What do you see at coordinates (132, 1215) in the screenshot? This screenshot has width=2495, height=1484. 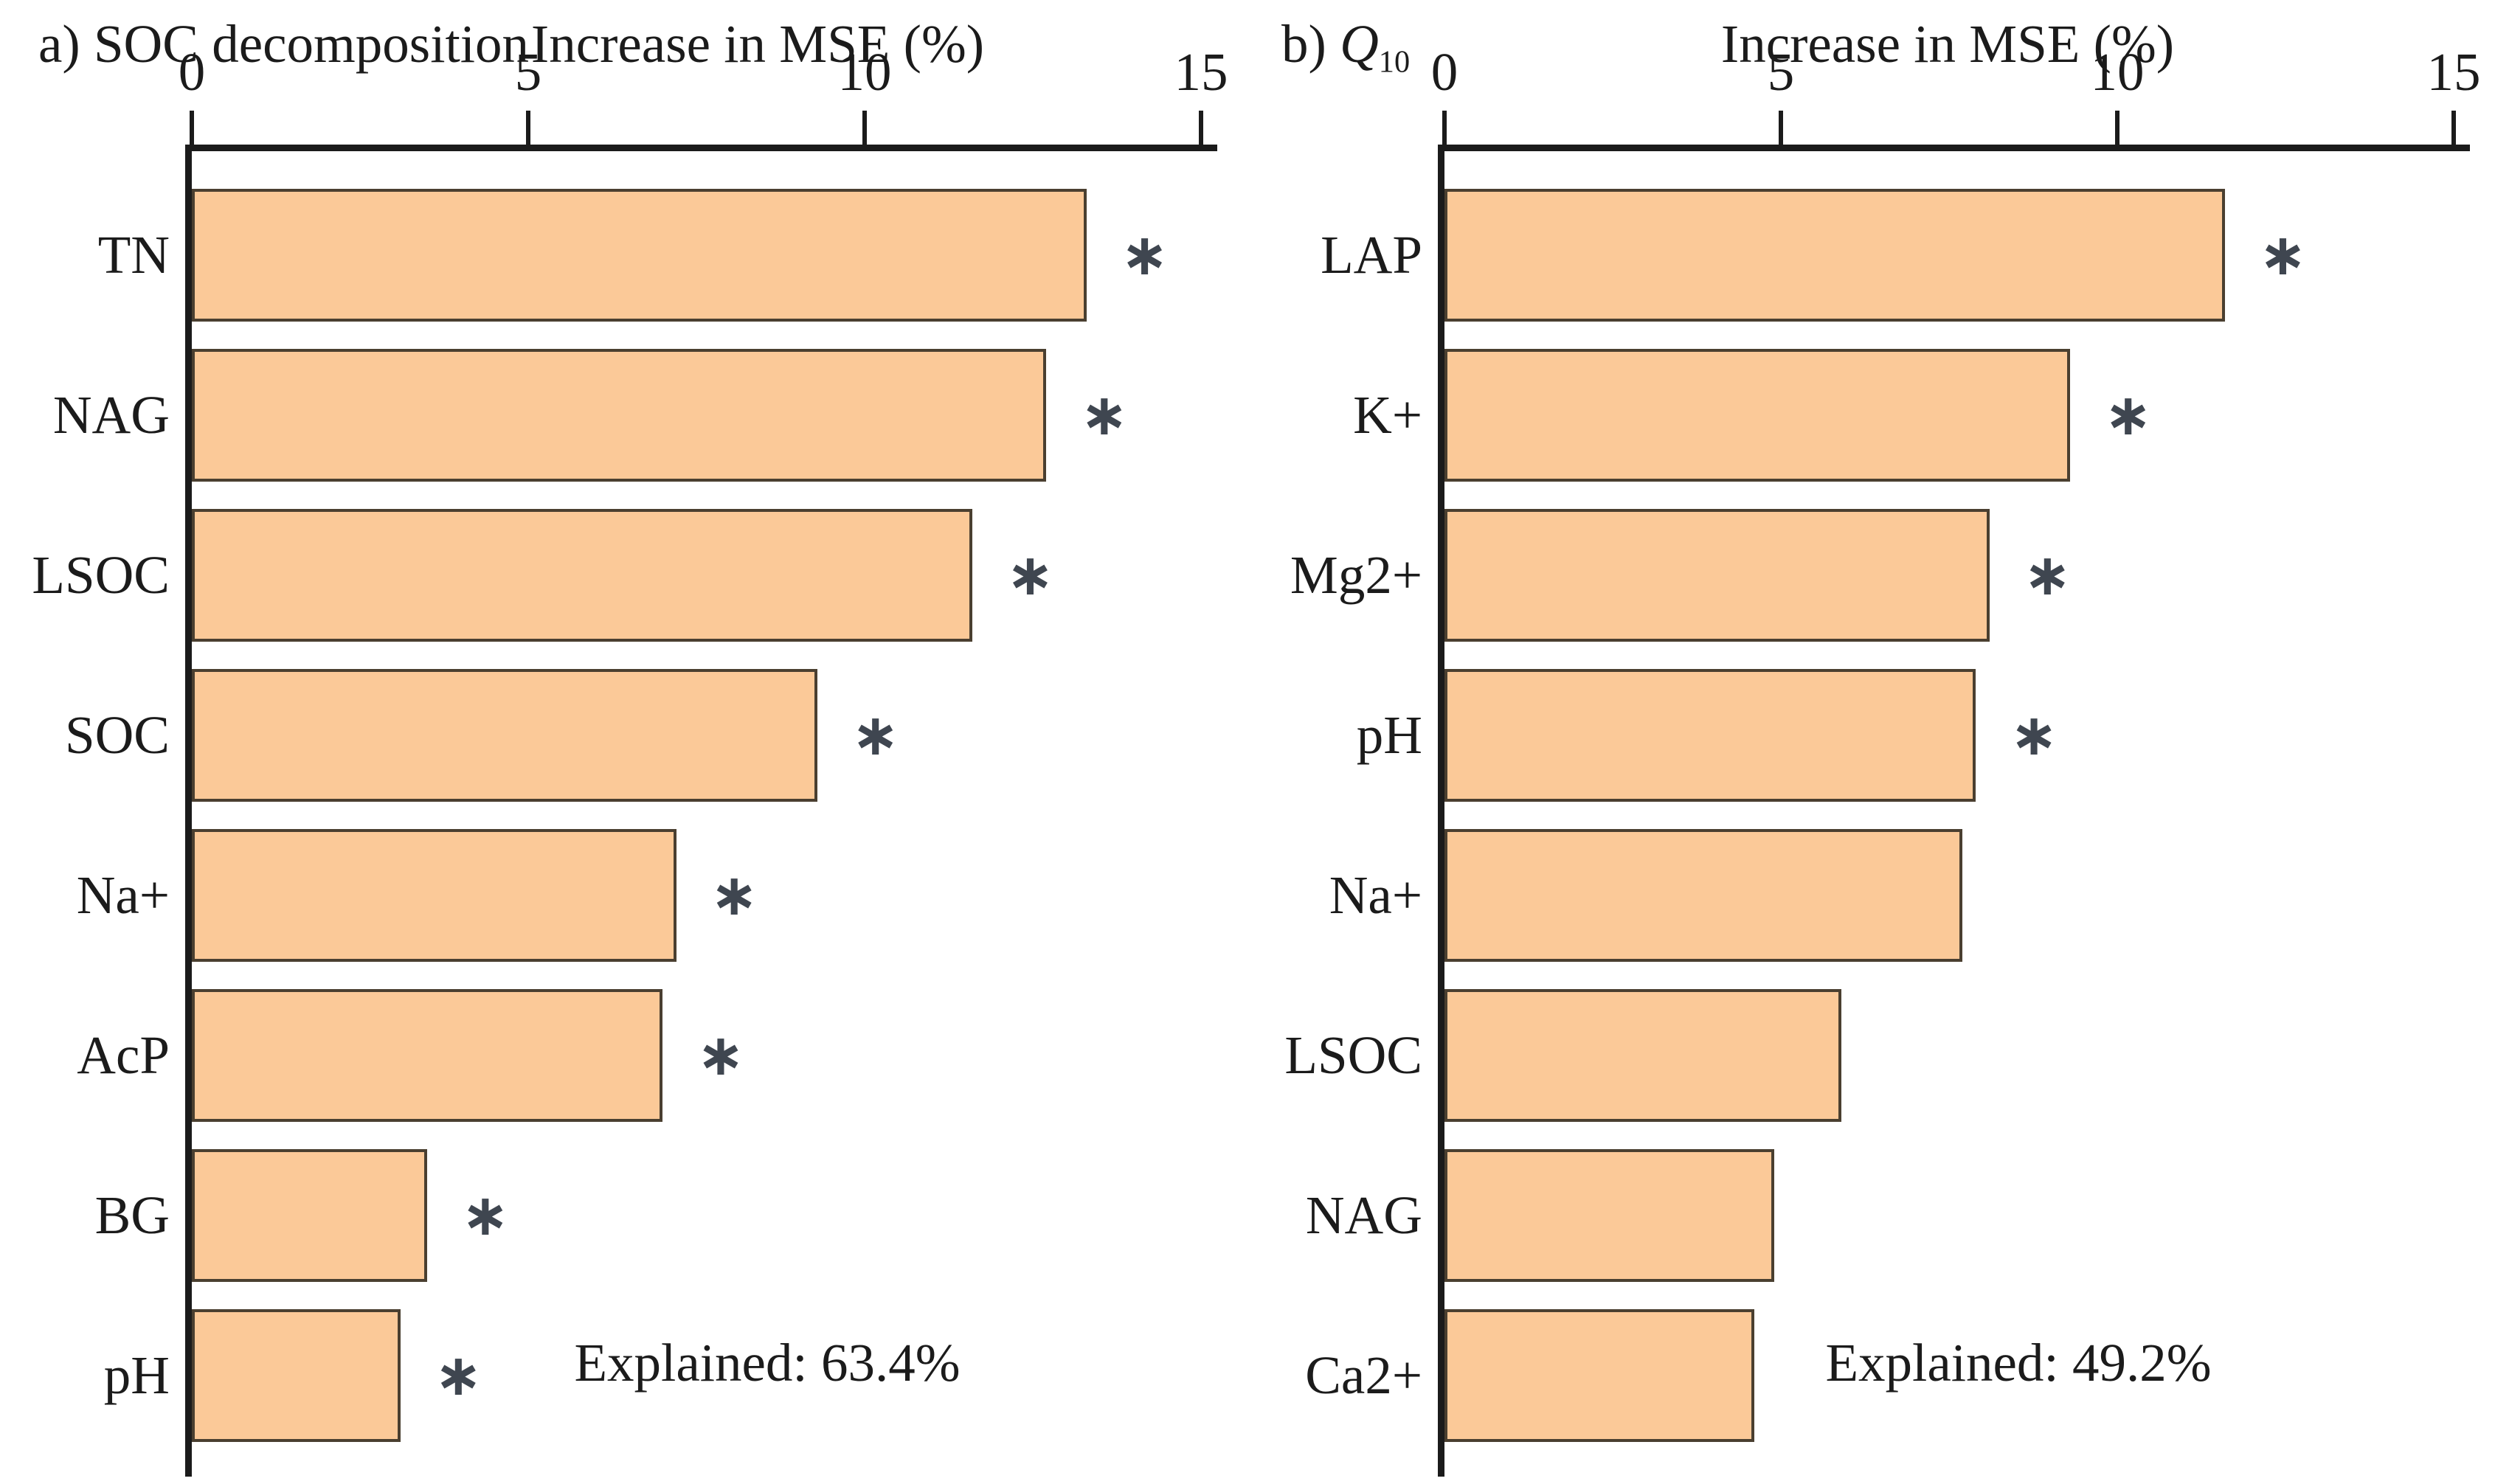 I see `category-label-bg: BG` at bounding box center [132, 1215].